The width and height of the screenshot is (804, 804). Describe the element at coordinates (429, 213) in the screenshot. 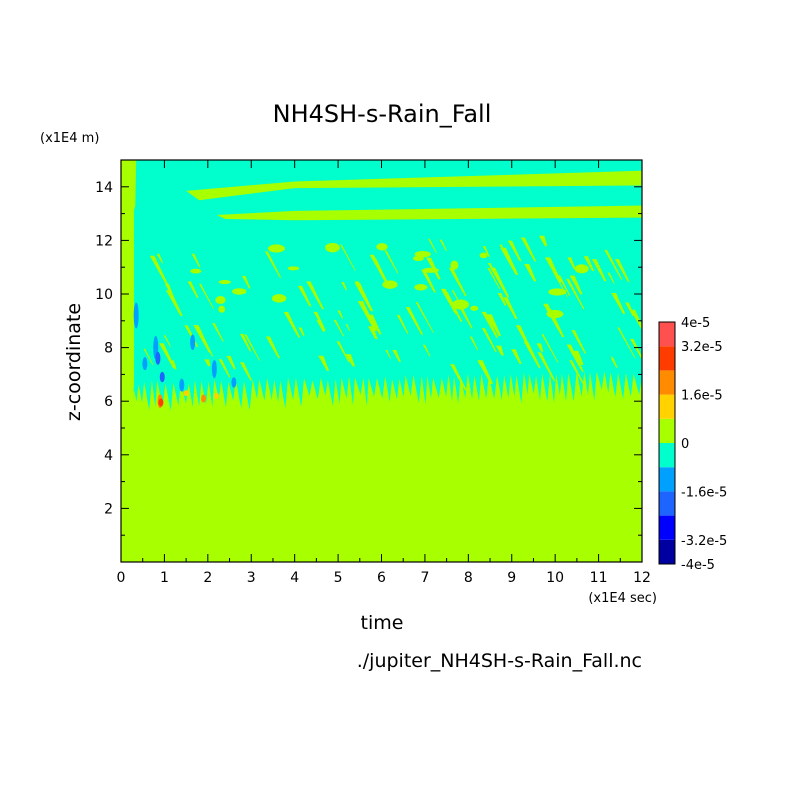

I see `region-second-band` at that location.